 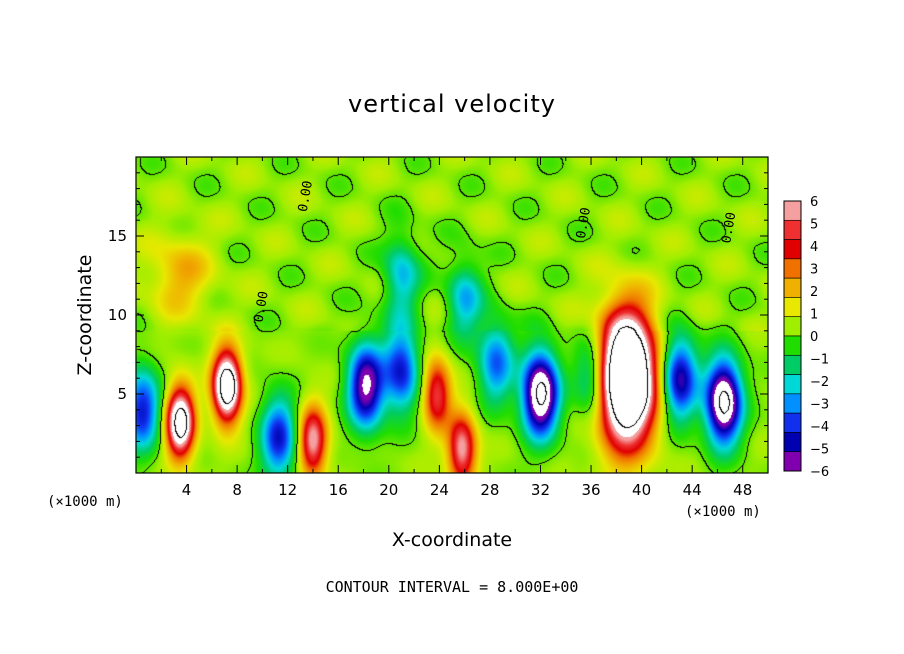 I want to click on y-tick-label: 15, so click(x=117, y=236).